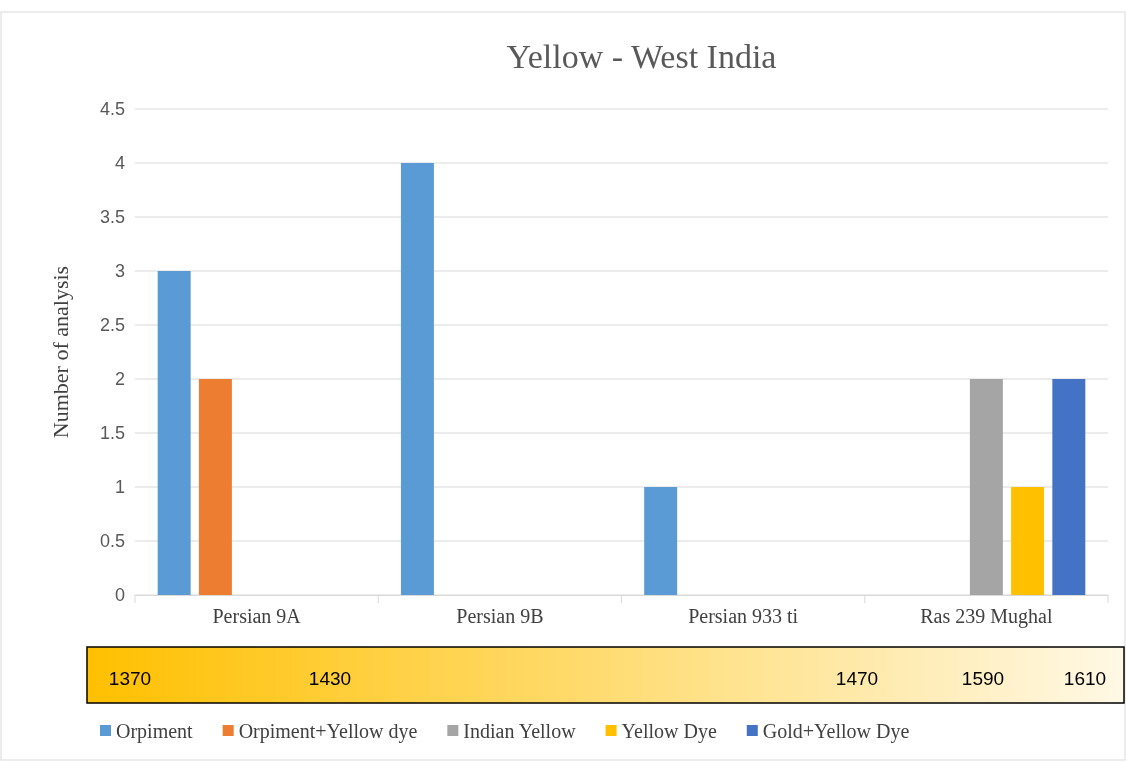  What do you see at coordinates (257, 616) in the screenshot?
I see `x-tick-label: Persian 9A` at bounding box center [257, 616].